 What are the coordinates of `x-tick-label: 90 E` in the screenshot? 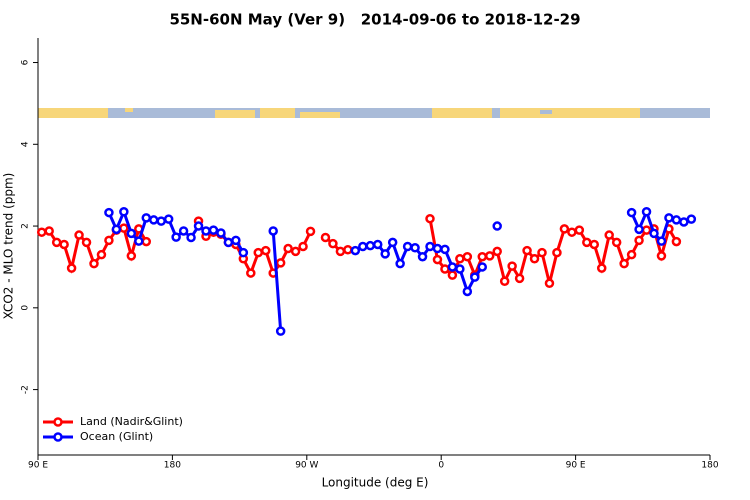 It's located at (576, 466).